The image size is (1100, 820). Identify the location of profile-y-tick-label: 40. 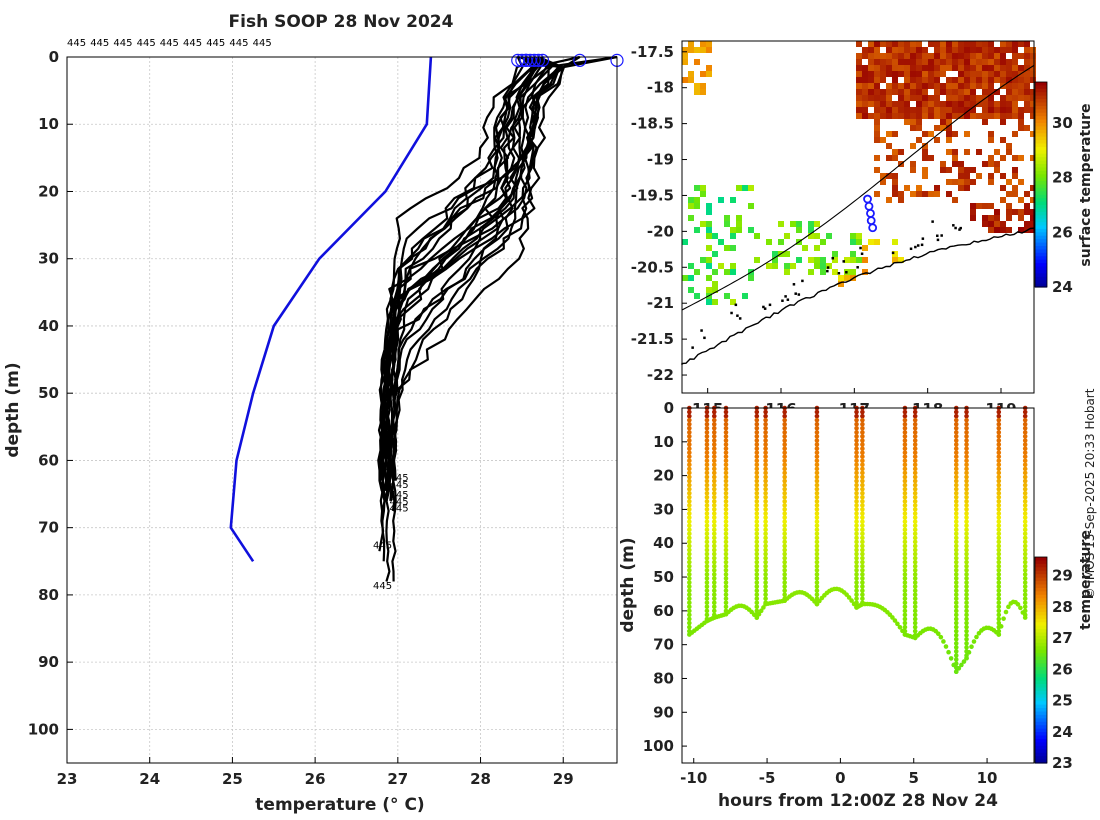
(48, 326).